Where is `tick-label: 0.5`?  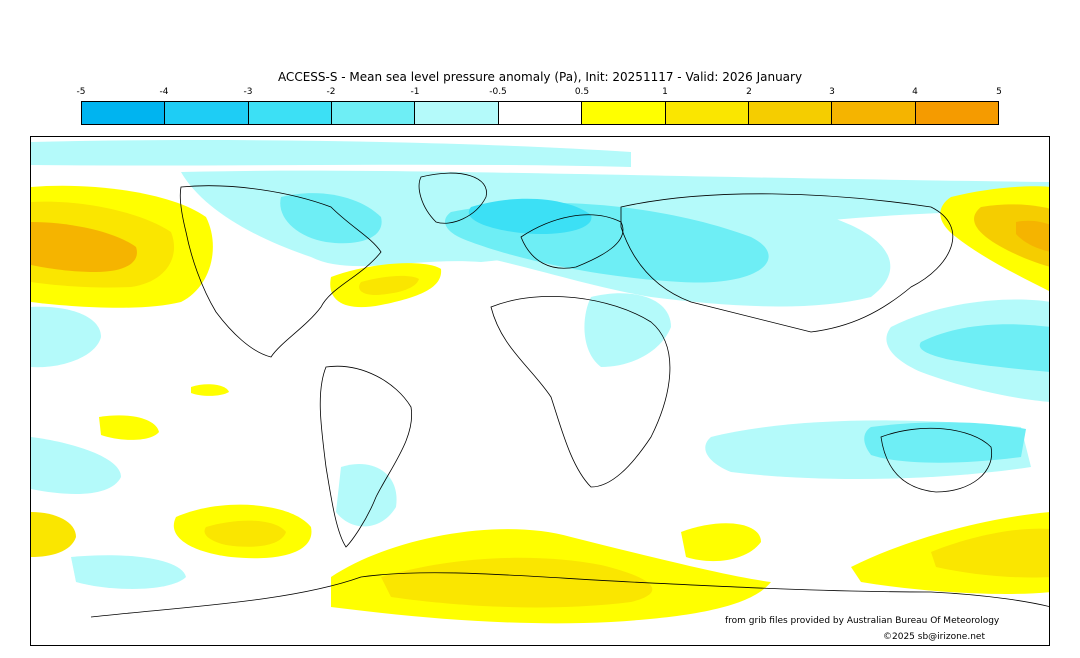
tick-label: 0.5 is located at coordinates (582, 92).